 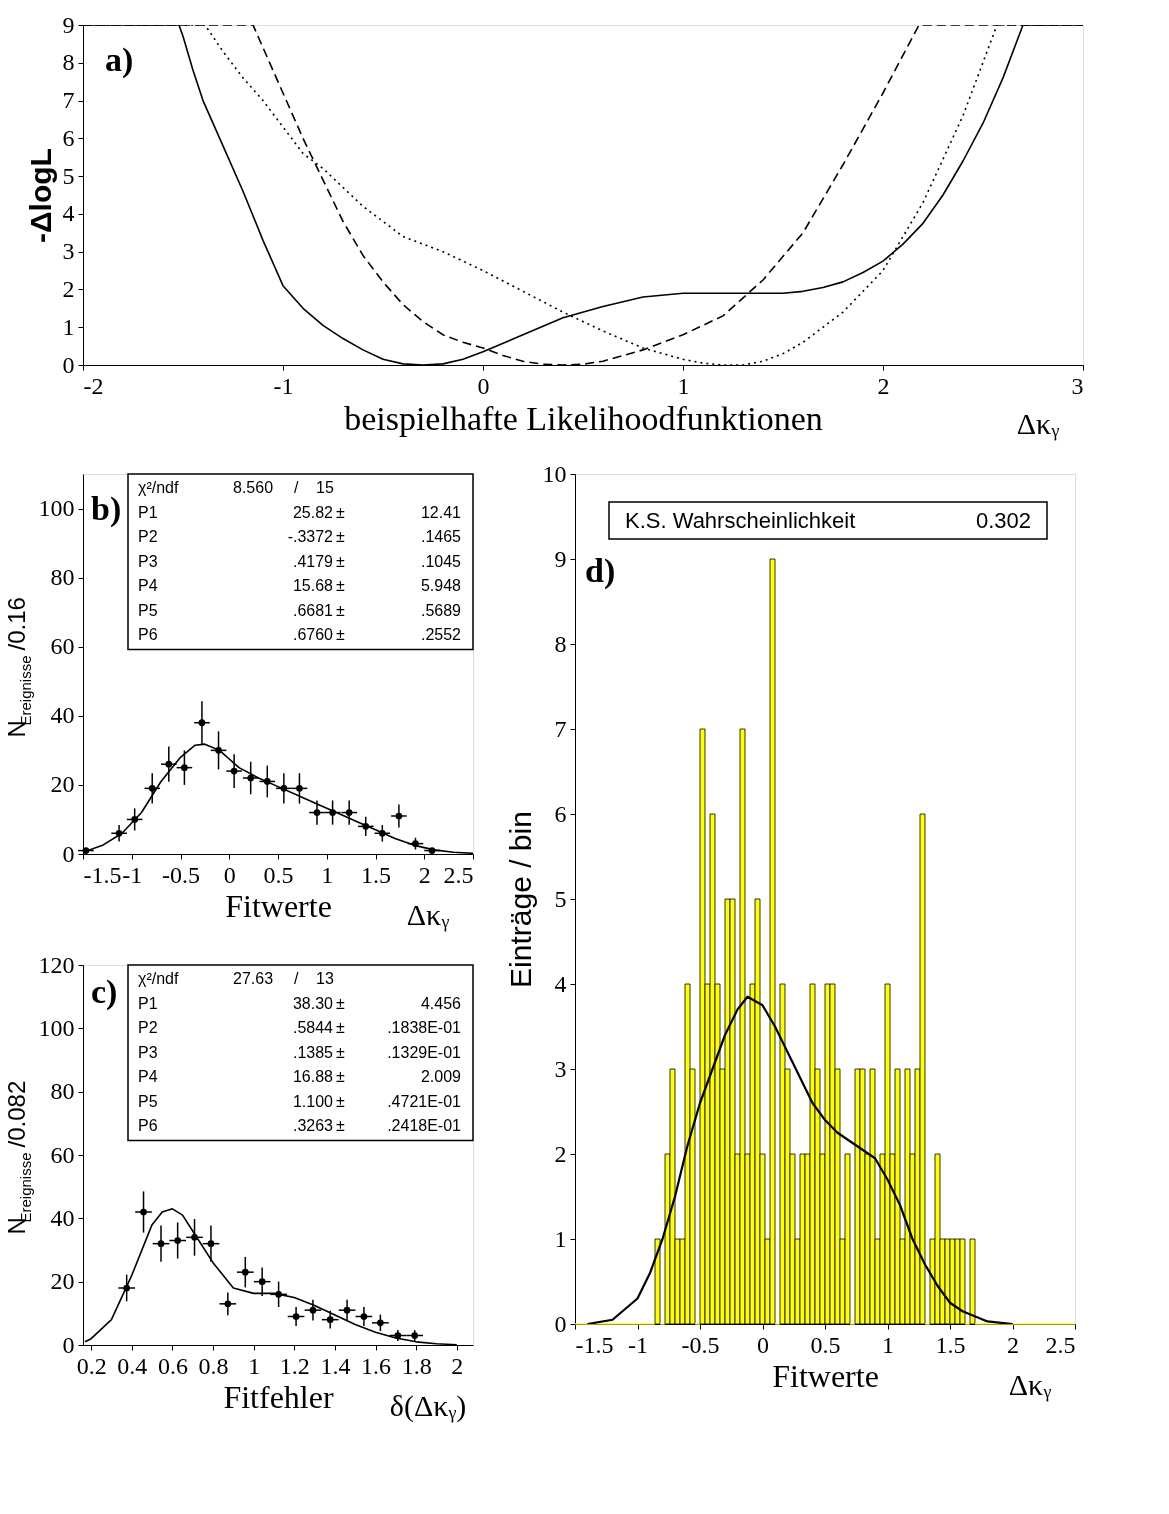 I want to click on x-tick-label: 1.8, so click(x=416, y=1365).